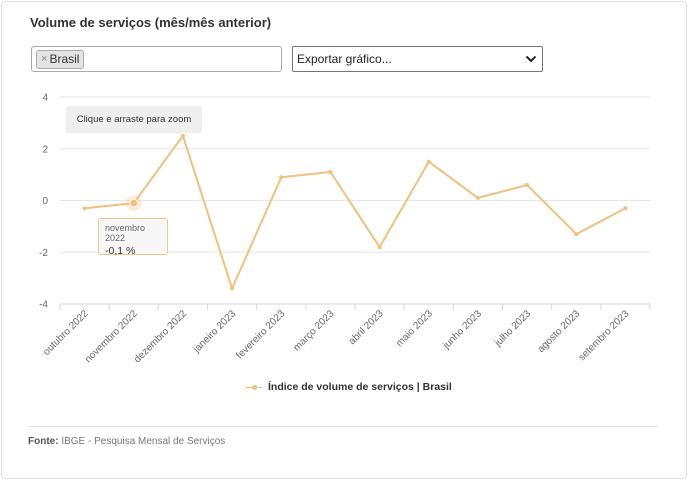  I want to click on x-tick-label: janeiro 2023, so click(215, 332).